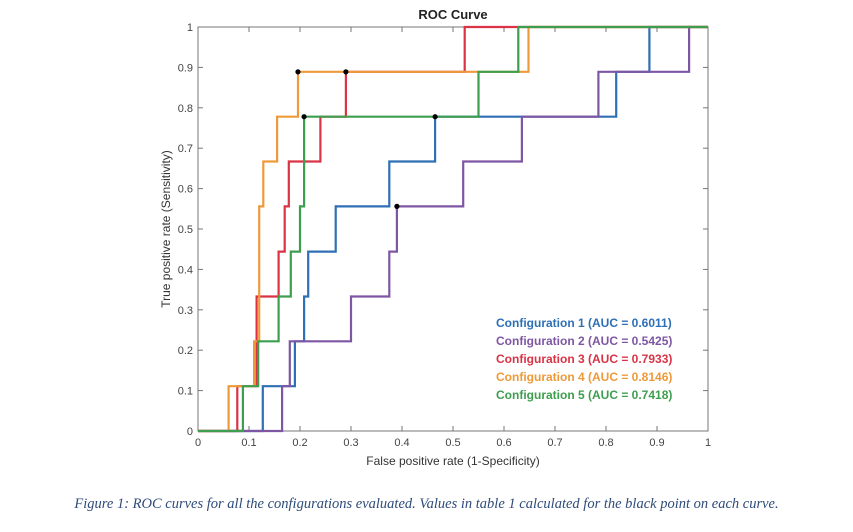 The height and width of the screenshot is (532, 853). What do you see at coordinates (248, 443) in the screenshot?
I see `x-tick-label: 0.1` at bounding box center [248, 443].